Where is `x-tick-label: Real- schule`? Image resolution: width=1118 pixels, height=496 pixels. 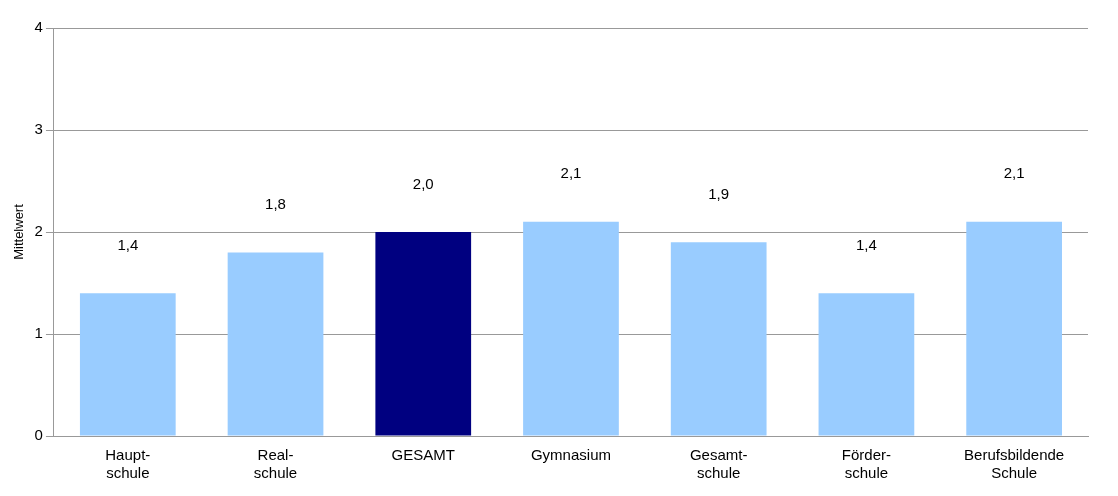
x-tick-label: Real- schule is located at coordinates (275, 464).